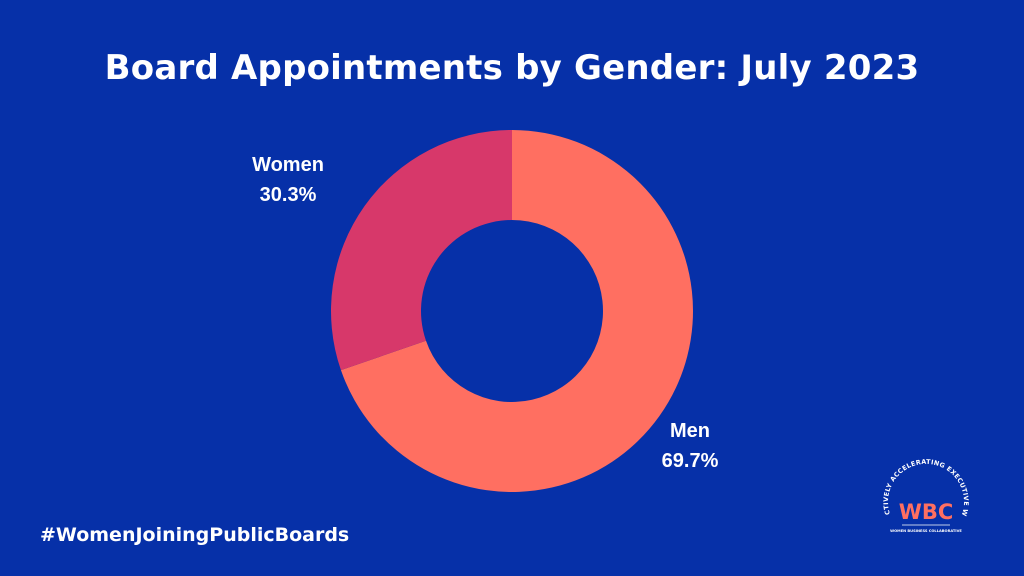 The image size is (1024, 576). What do you see at coordinates (195, 535) in the screenshot?
I see `hashtag: #WomenJoiningPublicBoards` at bounding box center [195, 535].